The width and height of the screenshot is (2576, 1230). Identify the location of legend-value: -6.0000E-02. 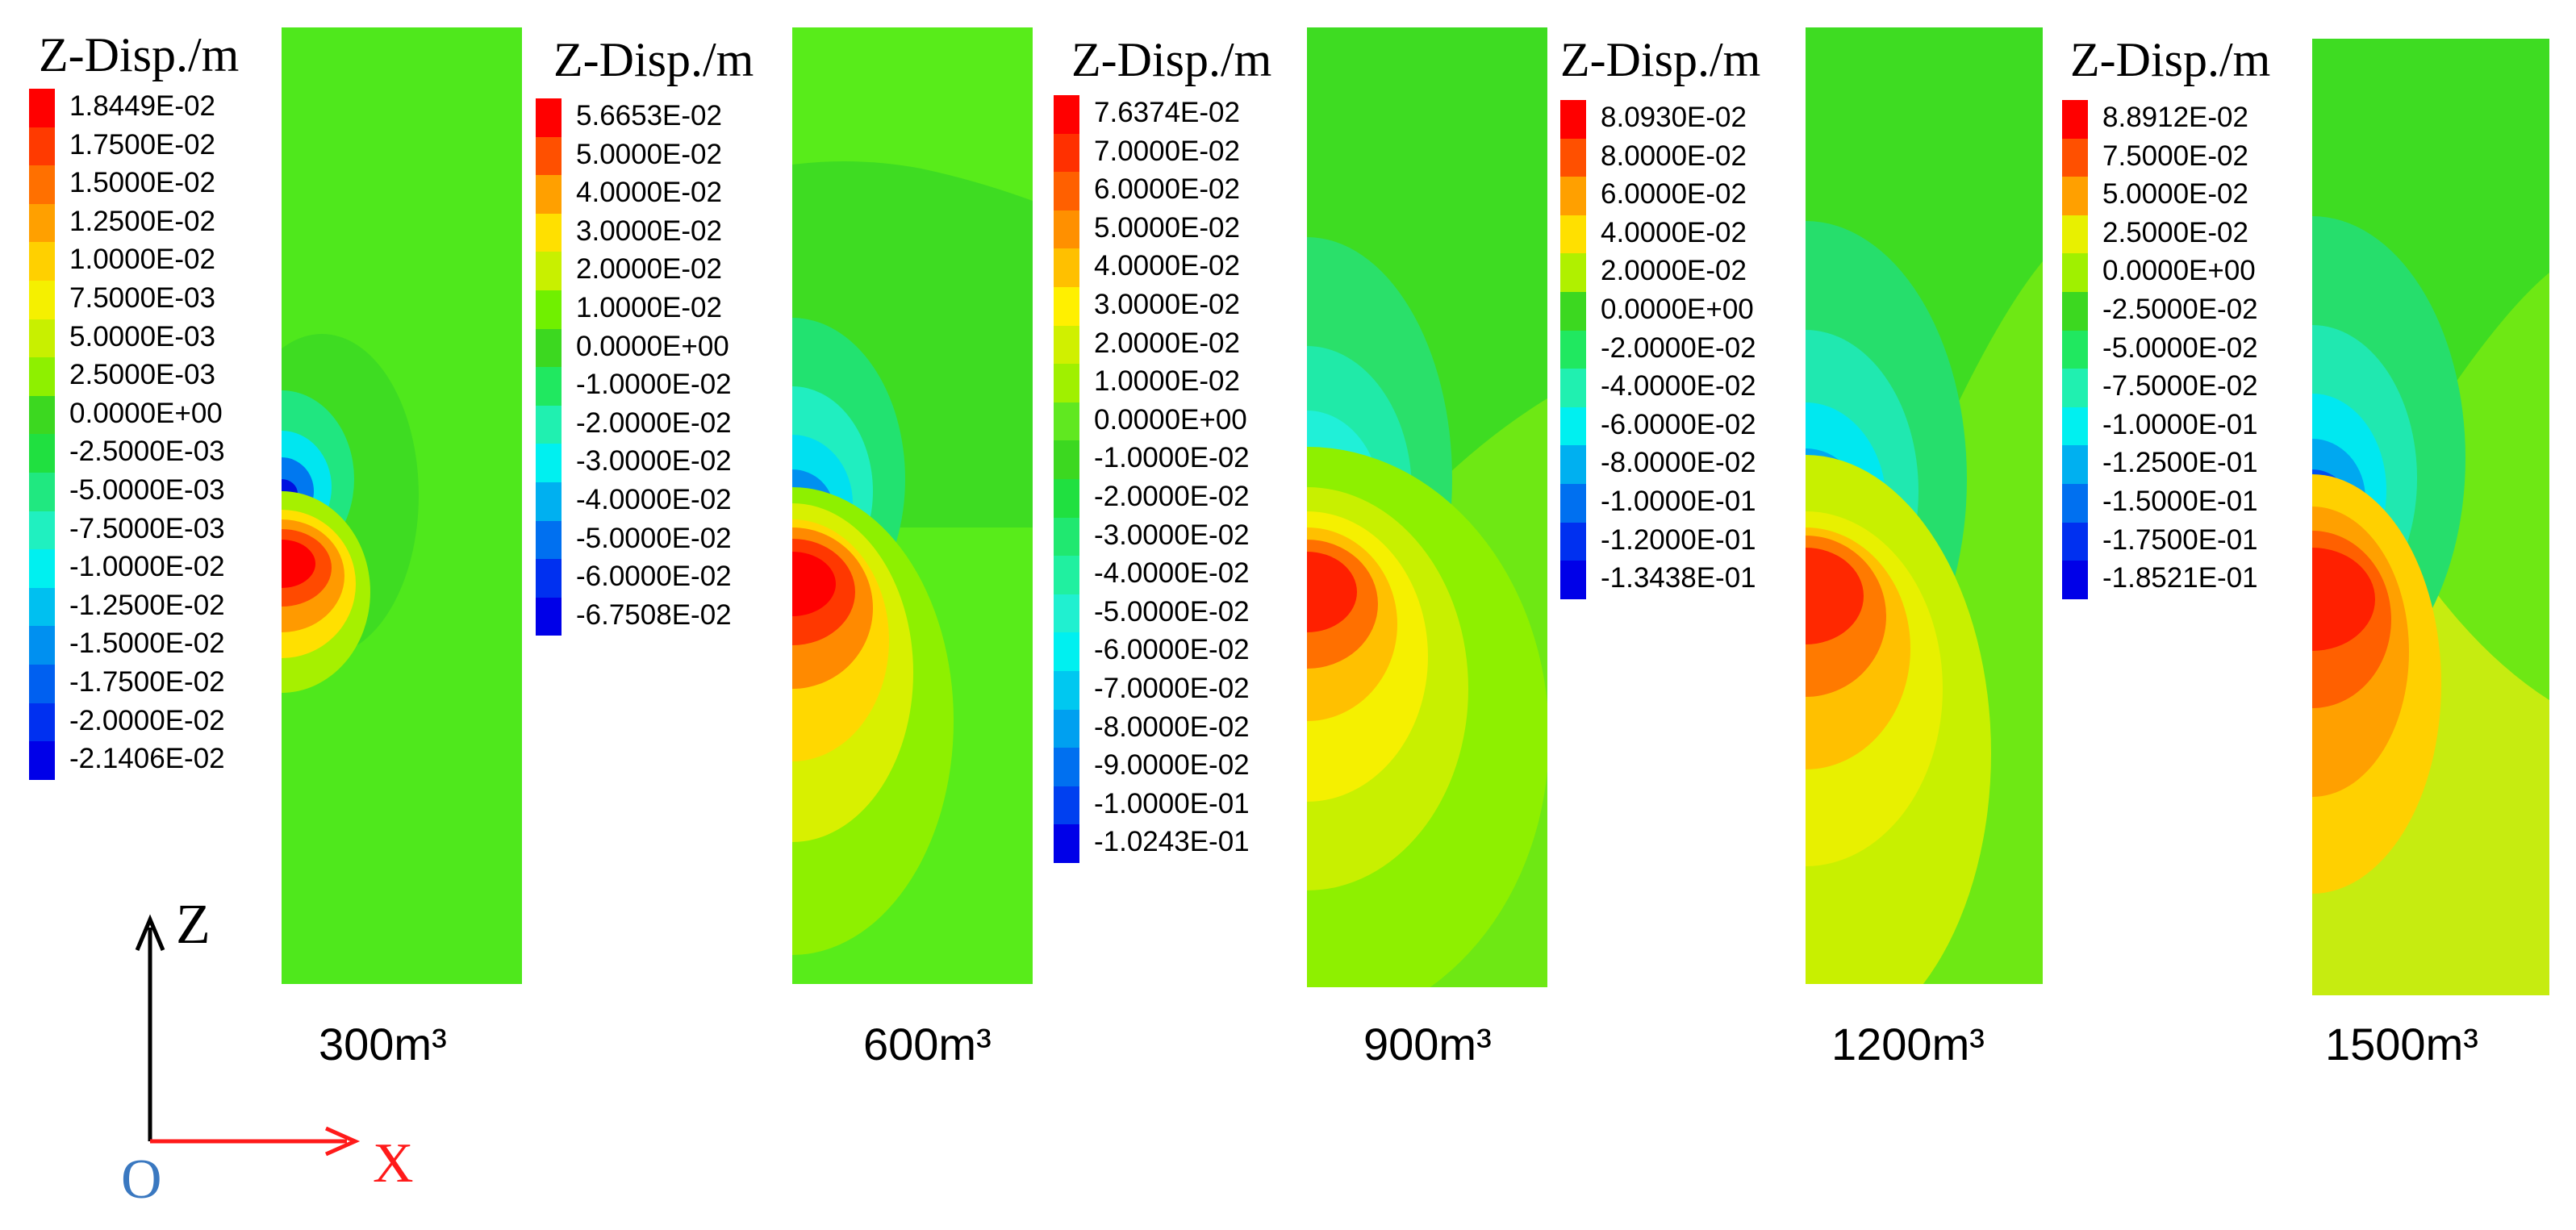
(654, 577).